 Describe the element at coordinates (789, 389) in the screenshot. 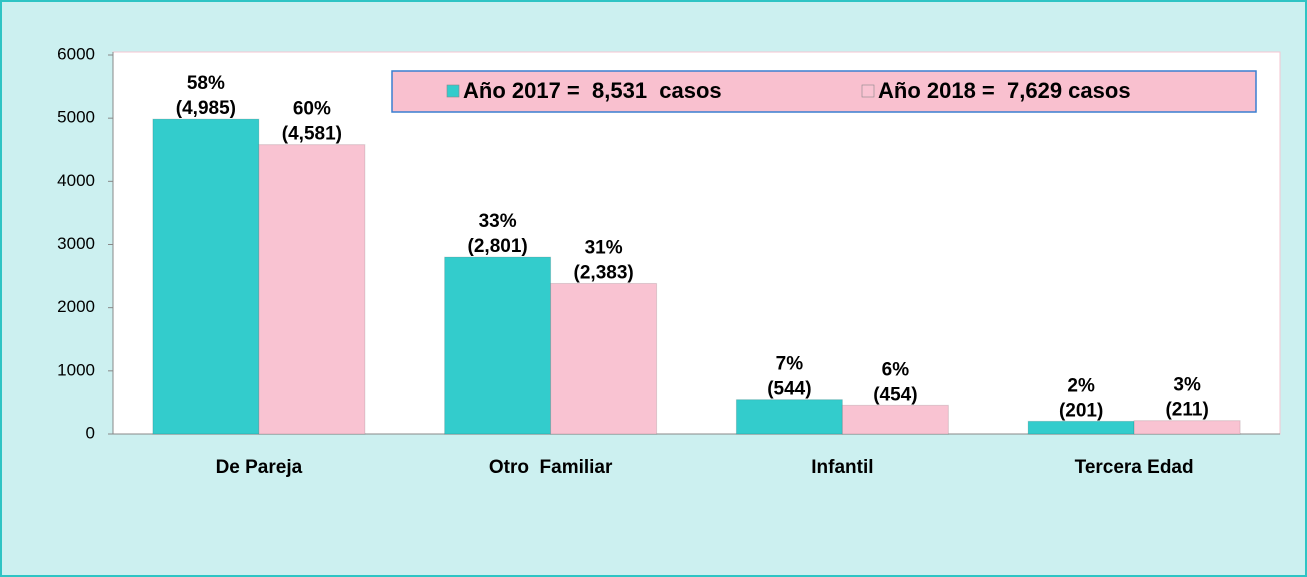

I see `value-label: (544)` at that location.